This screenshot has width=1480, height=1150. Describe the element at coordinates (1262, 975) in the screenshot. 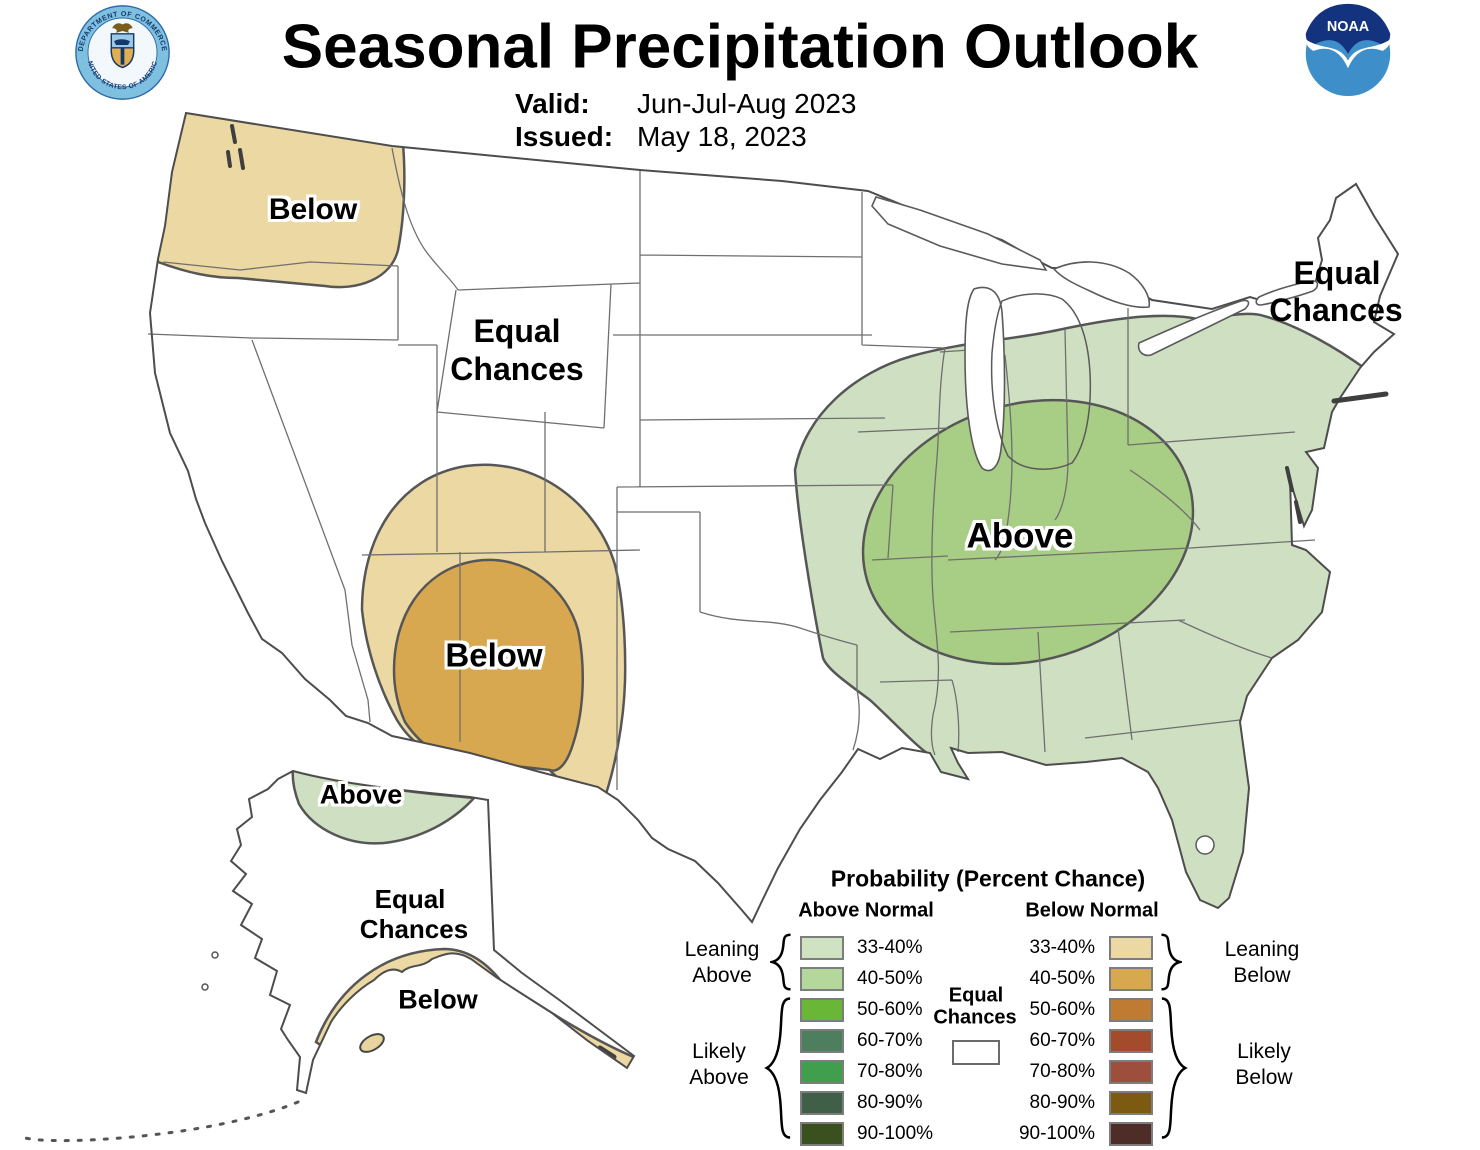

I see `legend-leaning-below-line2: Below` at that location.